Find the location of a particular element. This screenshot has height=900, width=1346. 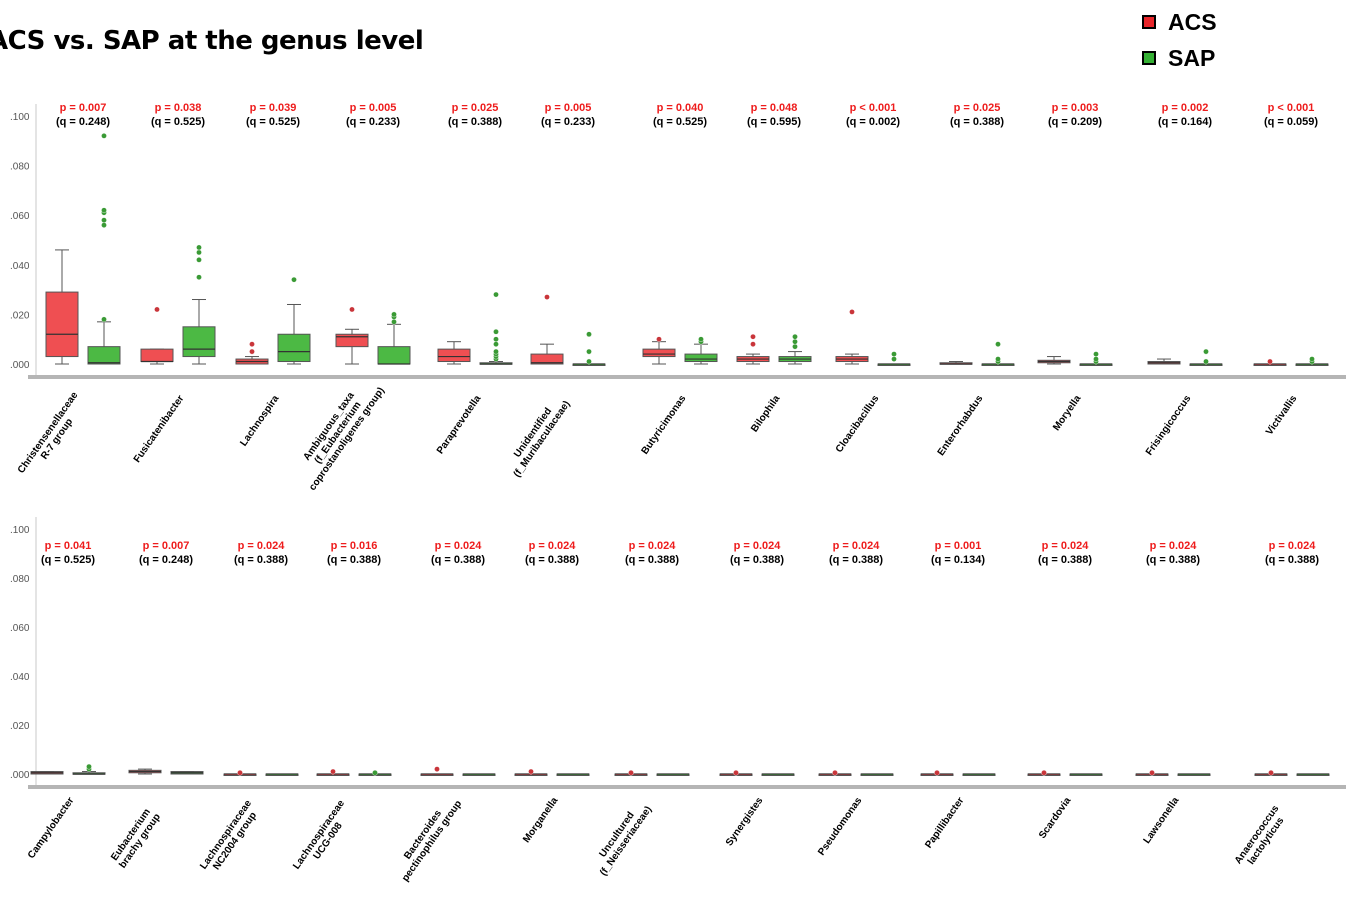

x-category-label-line: Cloacibacillus is located at coordinates (858, 424).